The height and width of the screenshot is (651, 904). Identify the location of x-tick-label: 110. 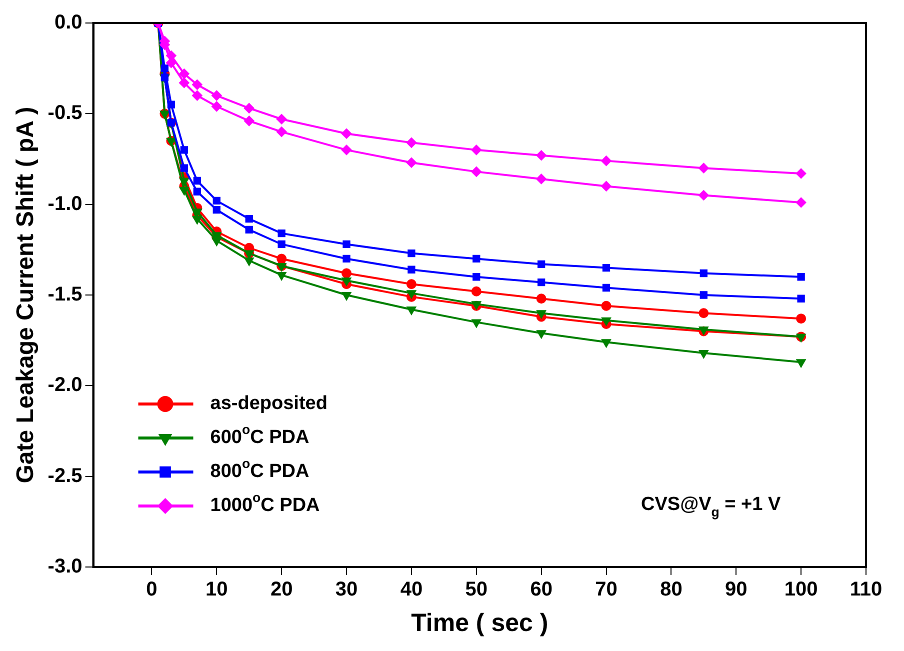
(866, 589).